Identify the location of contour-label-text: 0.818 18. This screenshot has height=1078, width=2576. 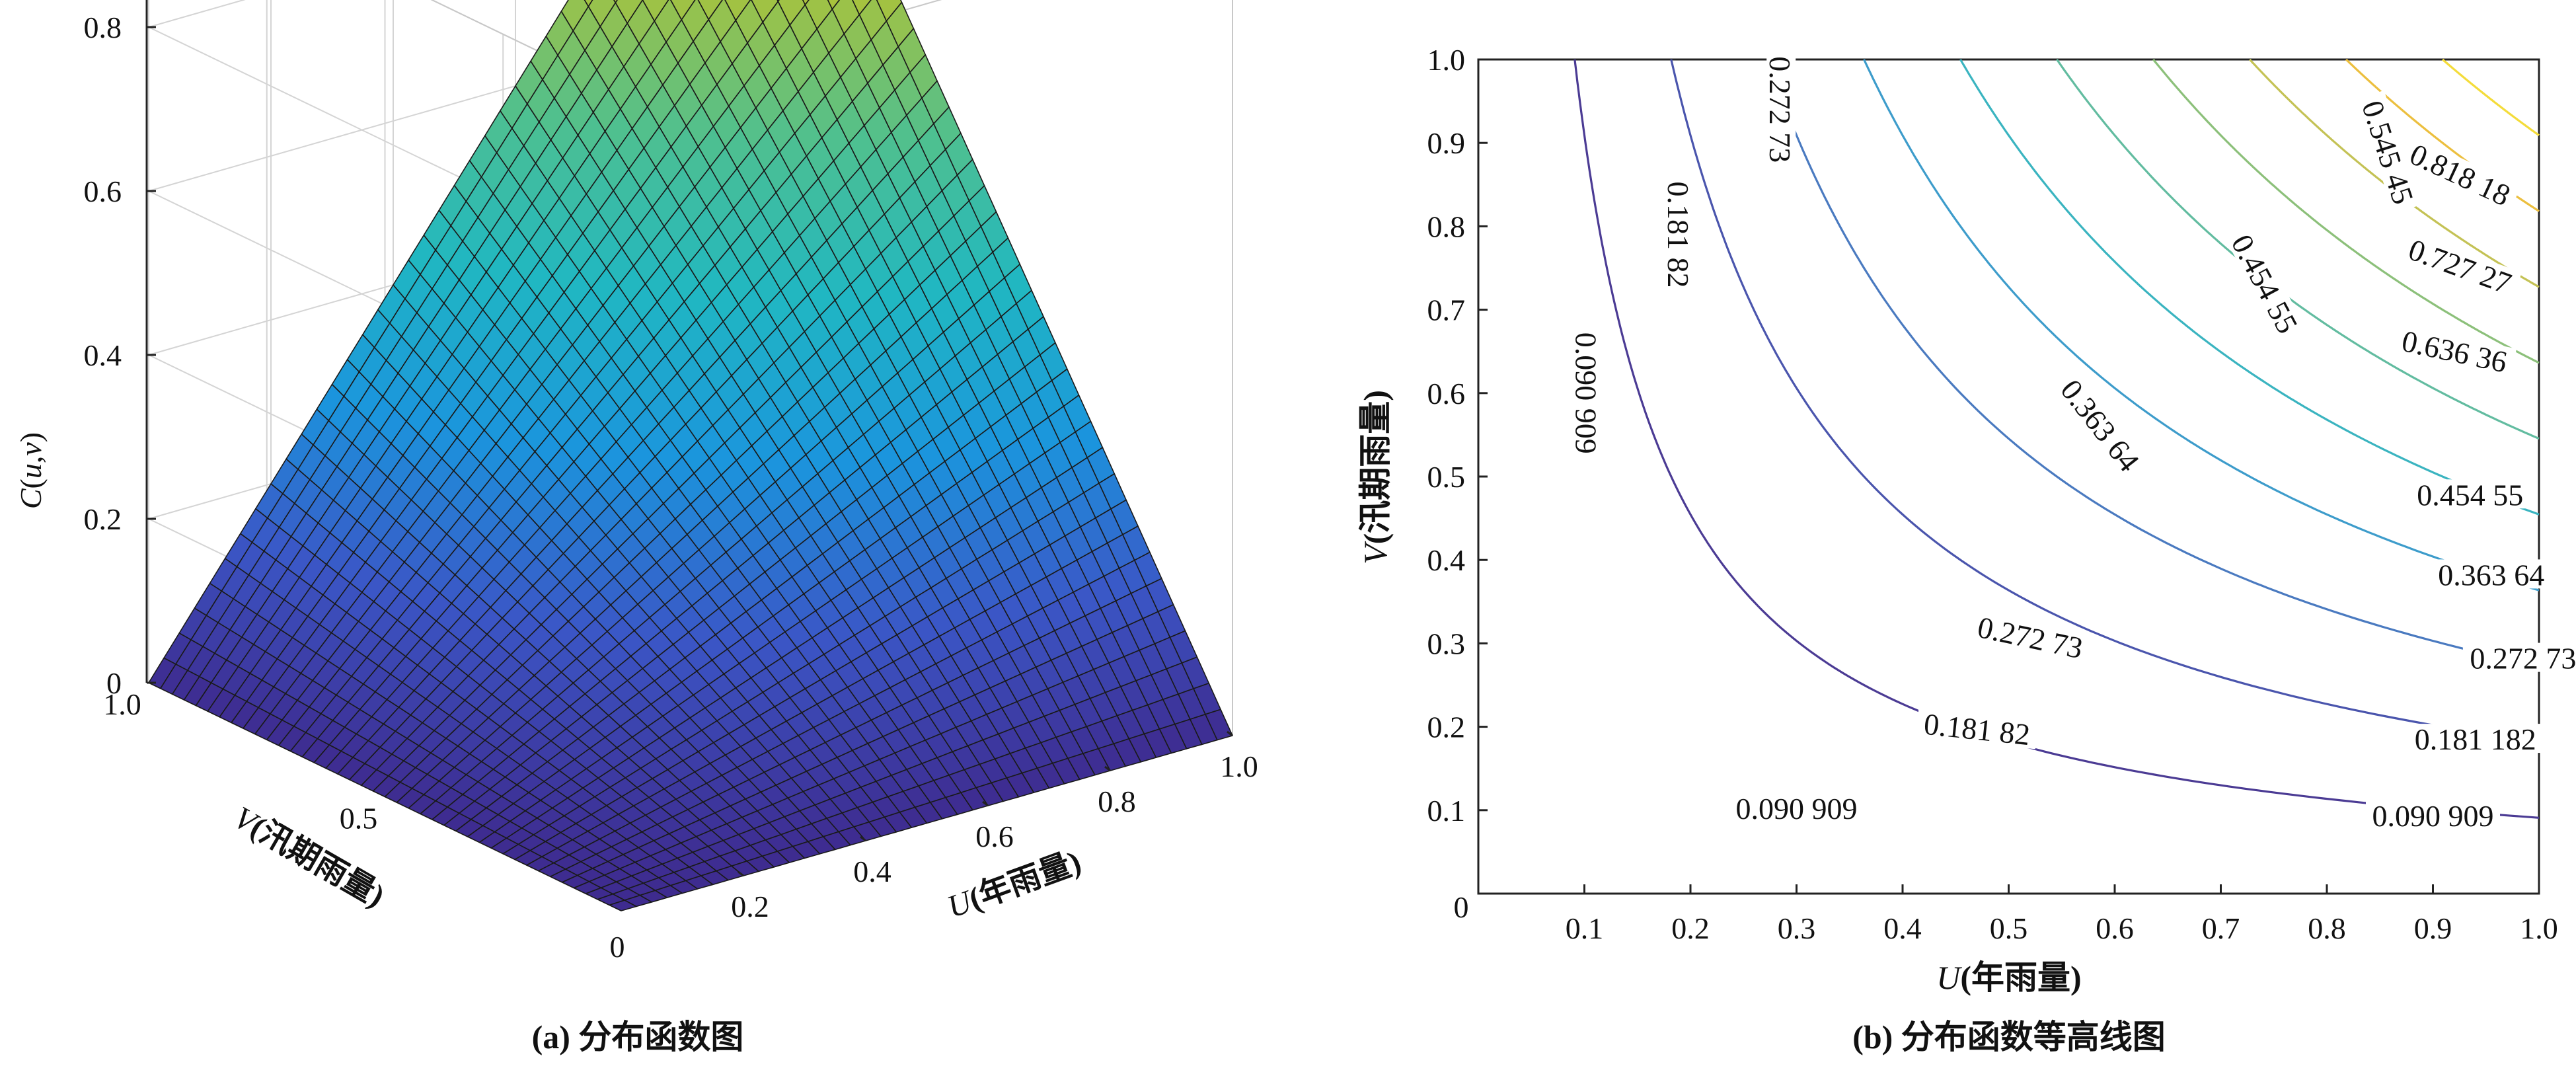
(2460, 174).